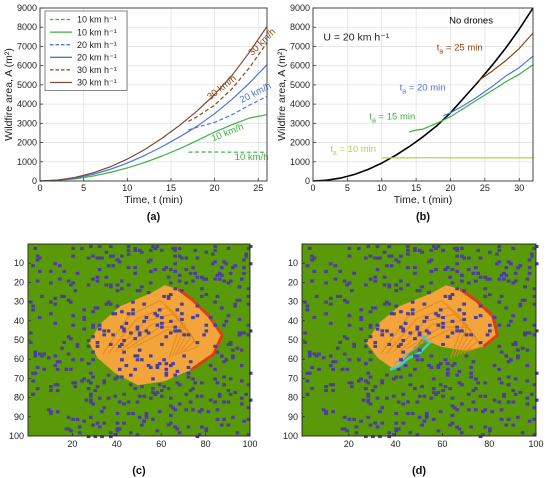  I want to click on y-tick-label: 80, so click(293, 398).